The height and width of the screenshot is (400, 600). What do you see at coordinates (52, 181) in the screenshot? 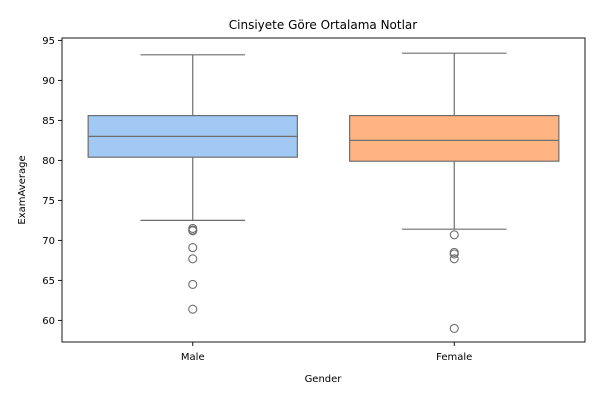
I see `y-axis: 60 65 70 75 80 85 90 95` at bounding box center [52, 181].